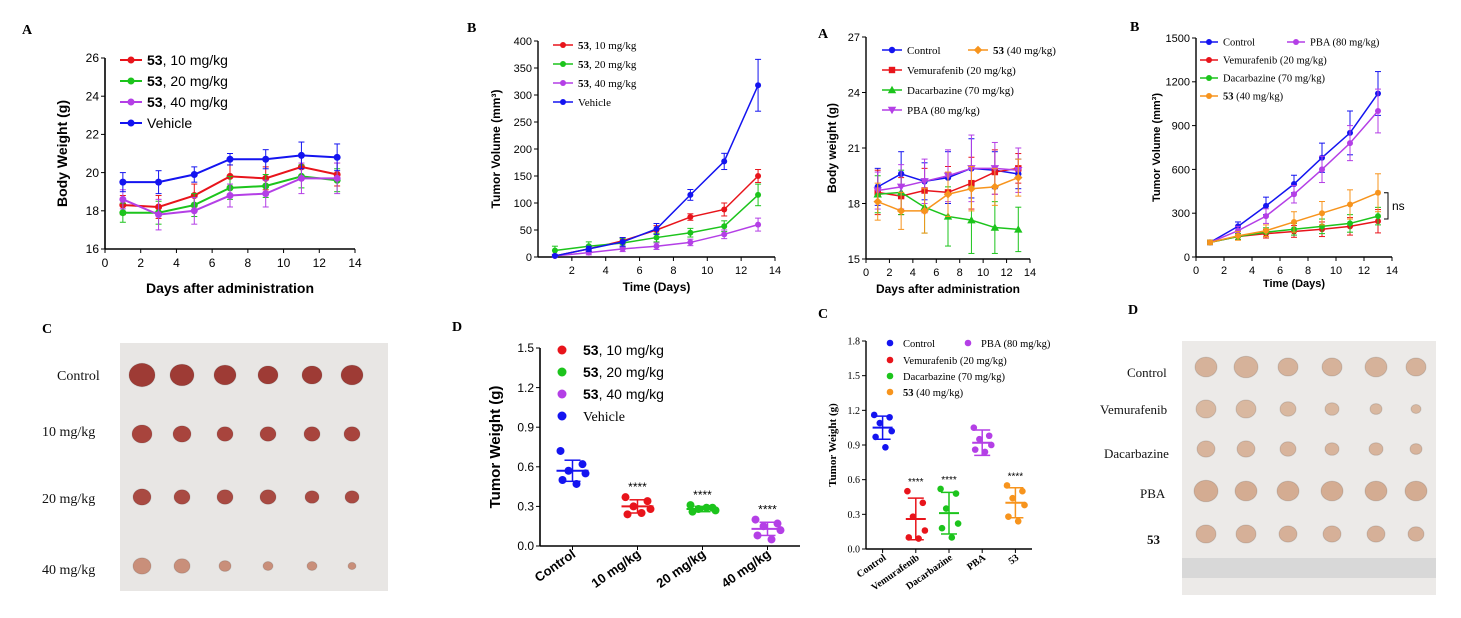 The image size is (1461, 618). I want to click on y-tick-label: 20, so click(93, 173).